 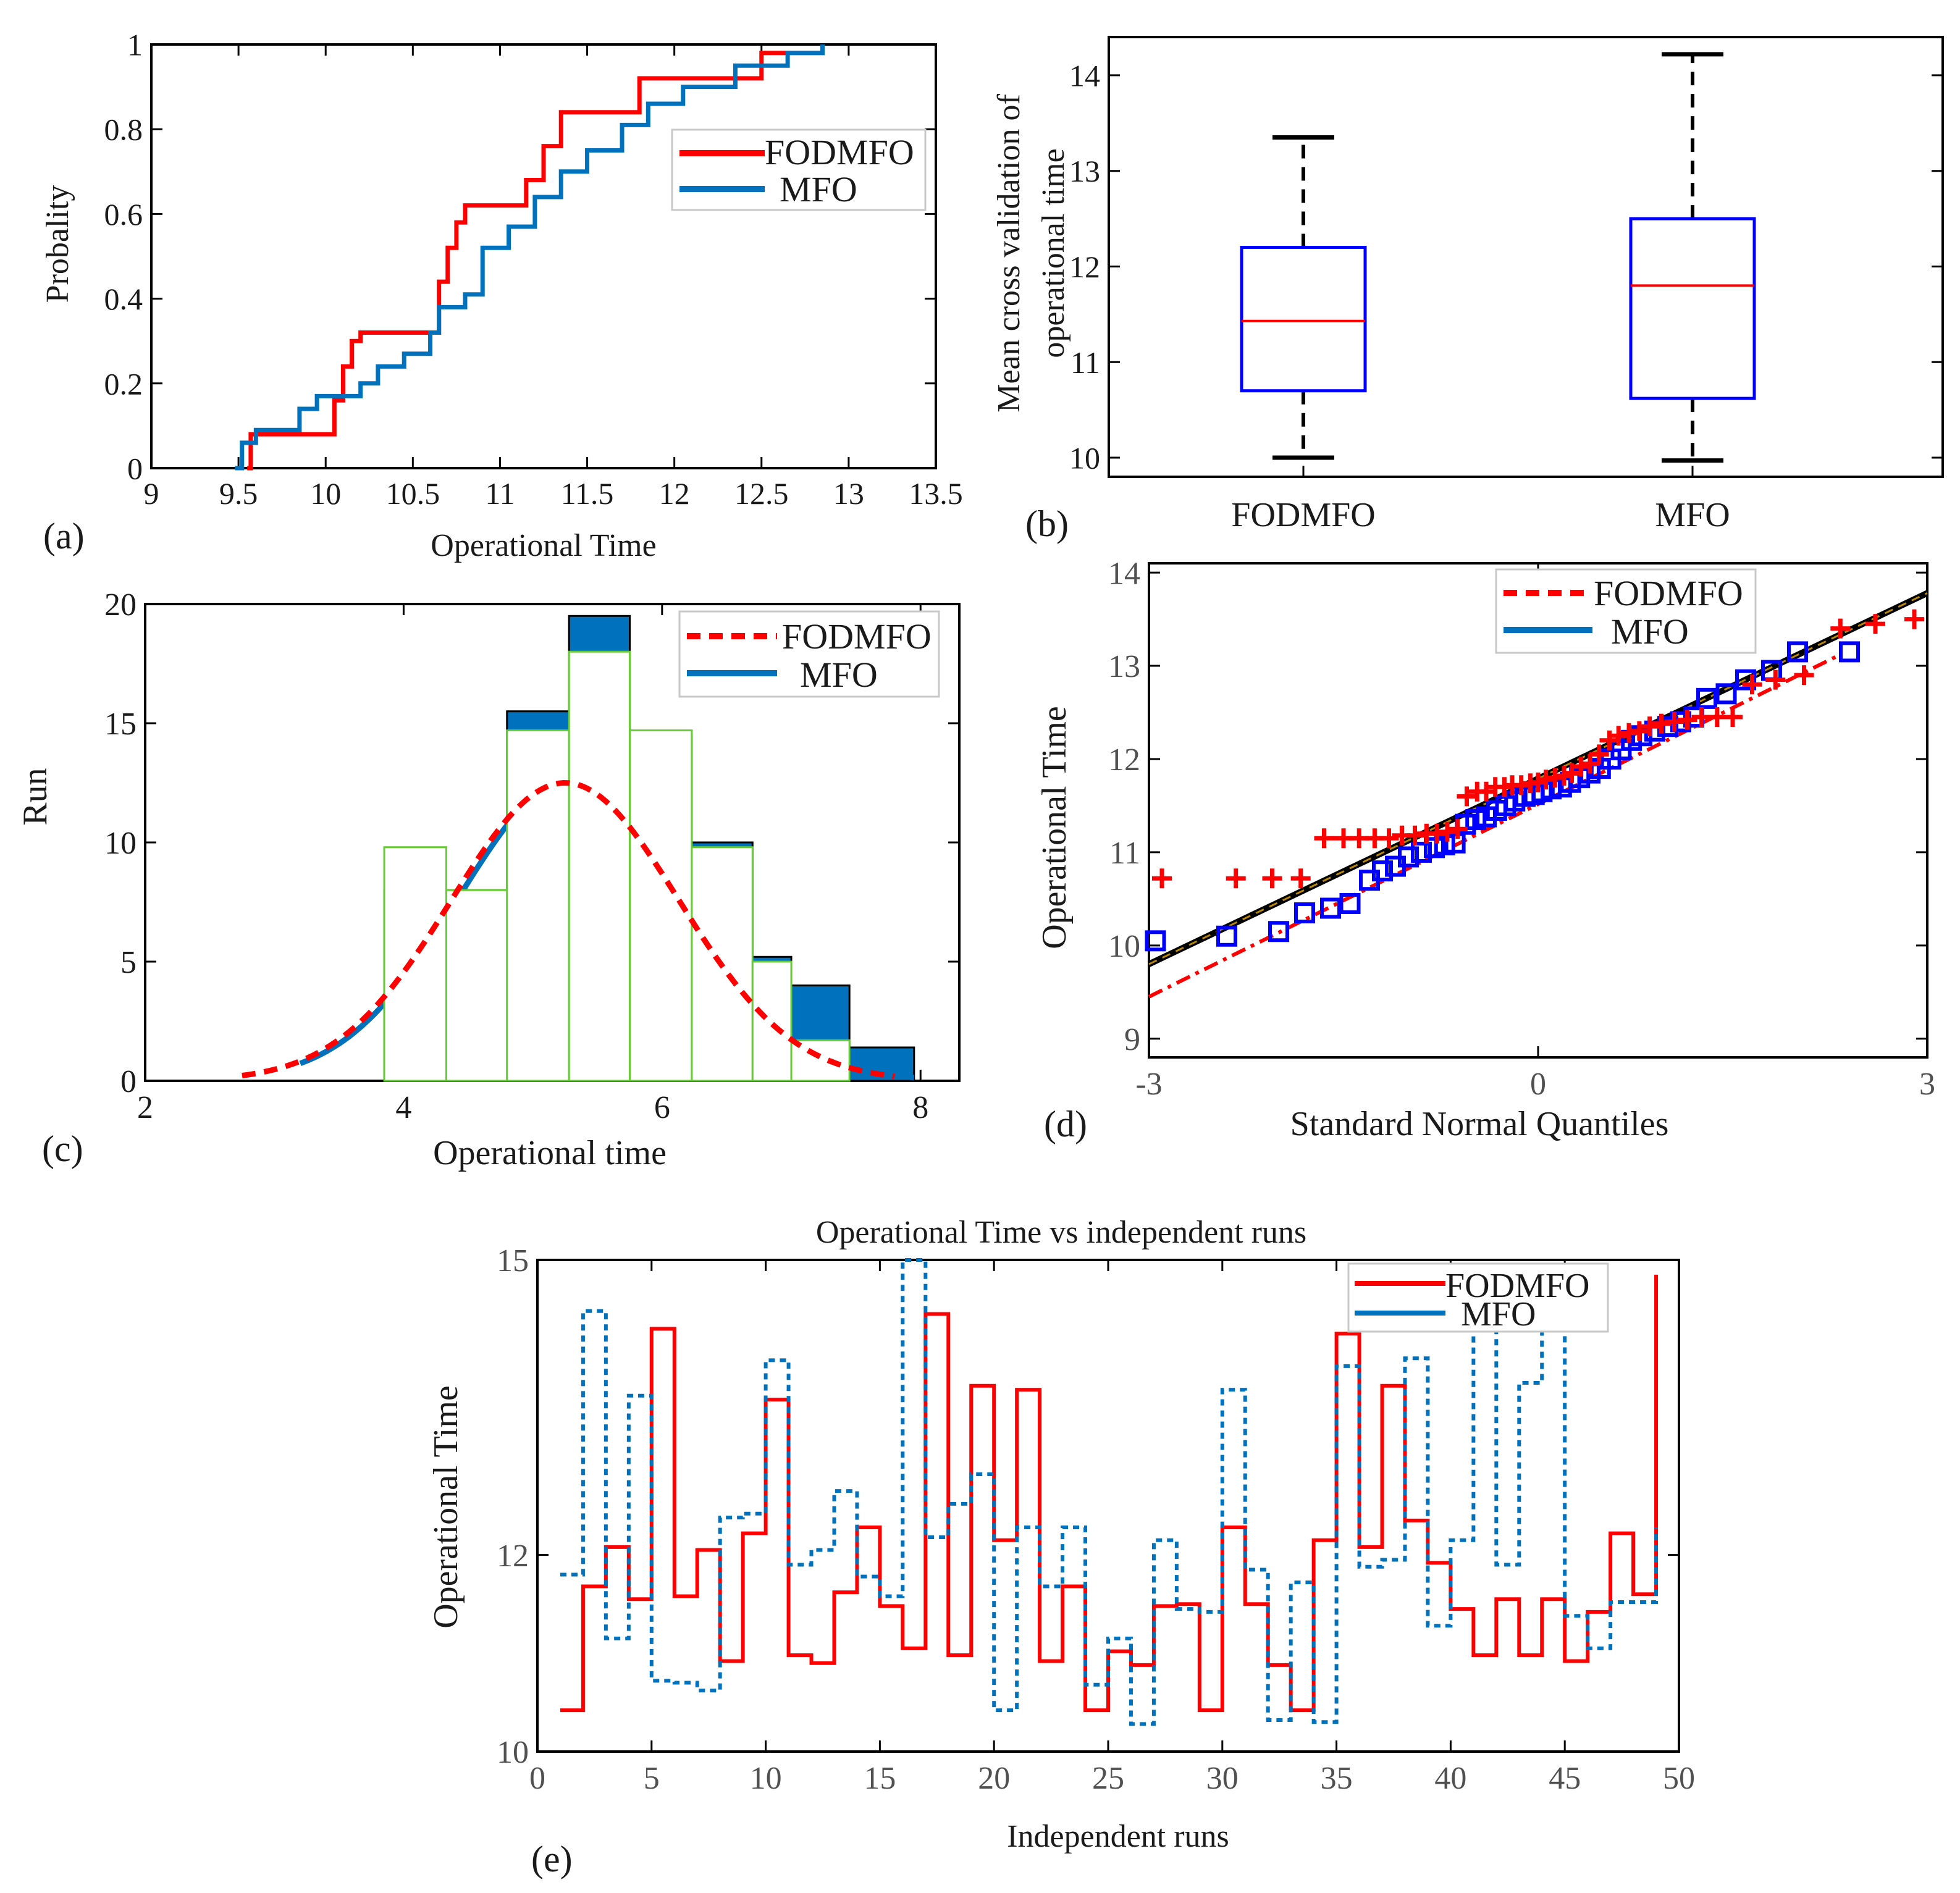 I want to click on panel-e-title: Operational Time vs independent runs, so click(x=1061, y=1233).